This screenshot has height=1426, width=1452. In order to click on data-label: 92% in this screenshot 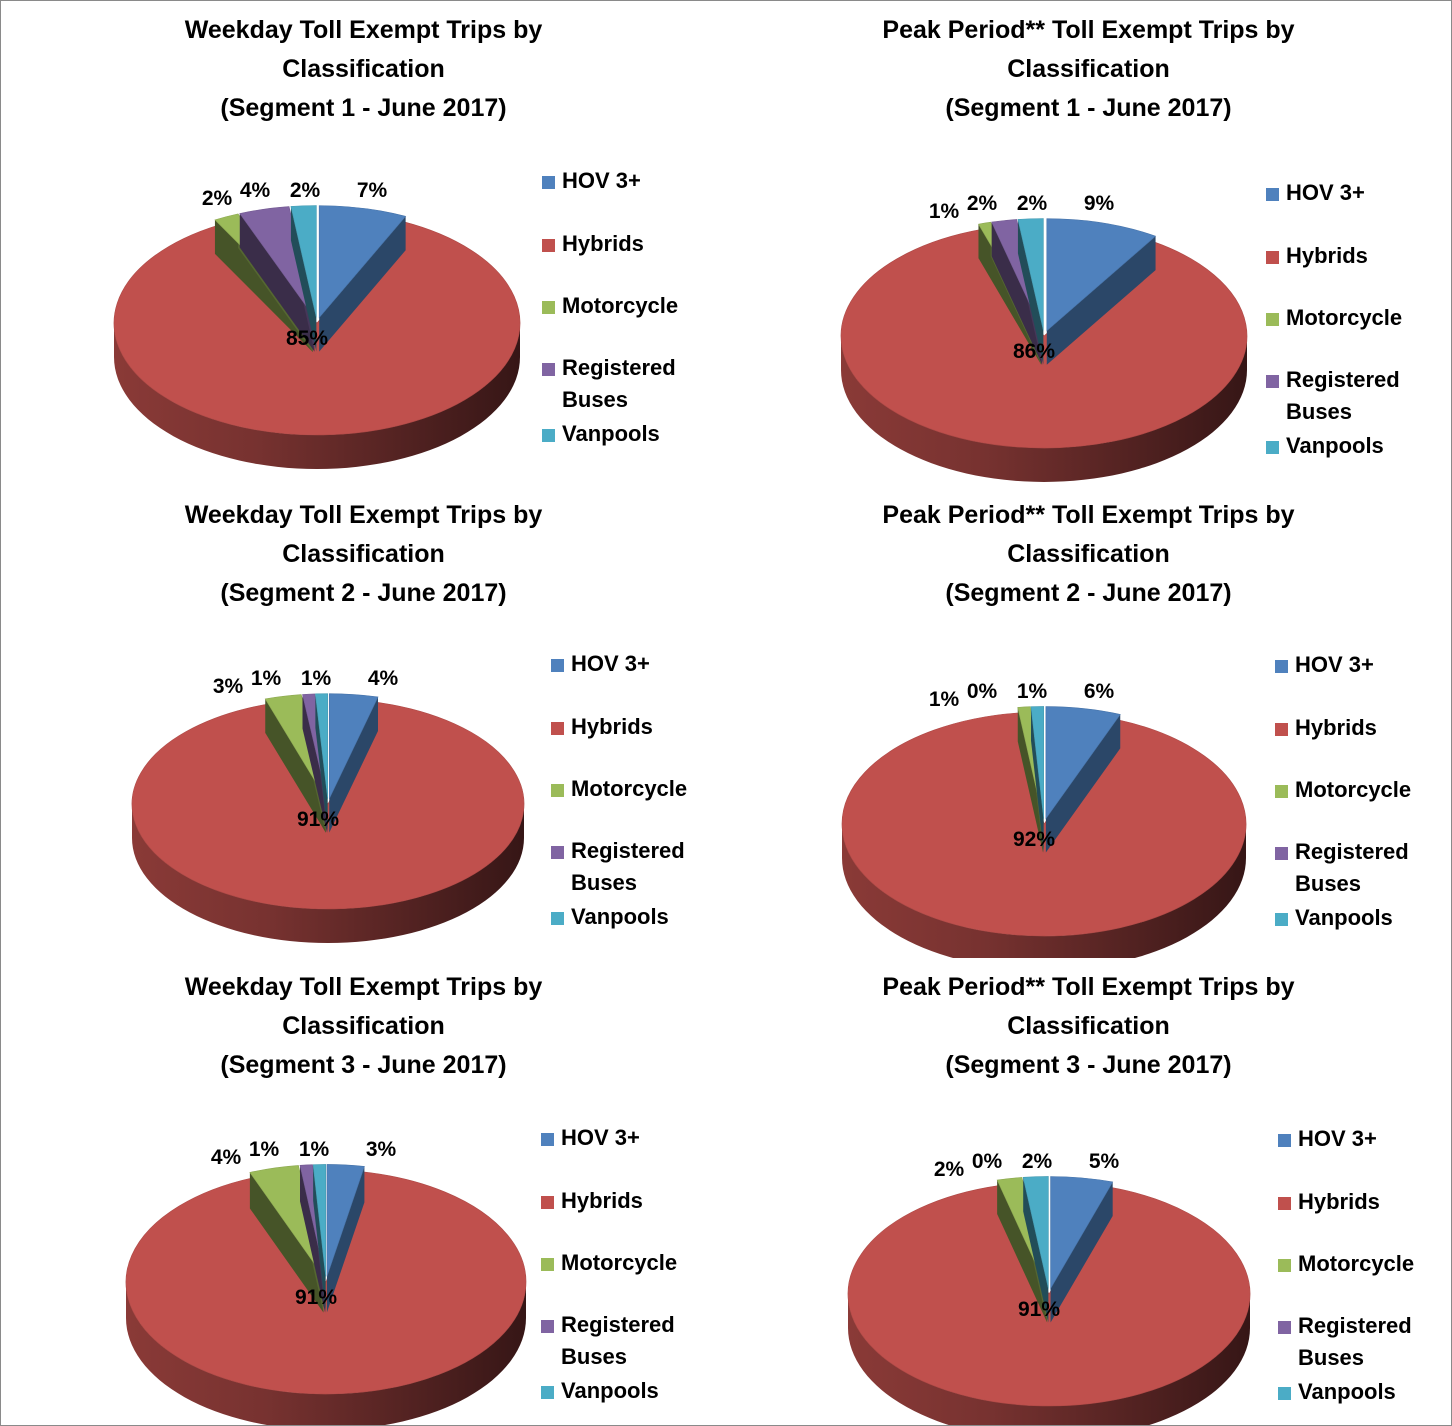, I will do `click(1034, 839)`.